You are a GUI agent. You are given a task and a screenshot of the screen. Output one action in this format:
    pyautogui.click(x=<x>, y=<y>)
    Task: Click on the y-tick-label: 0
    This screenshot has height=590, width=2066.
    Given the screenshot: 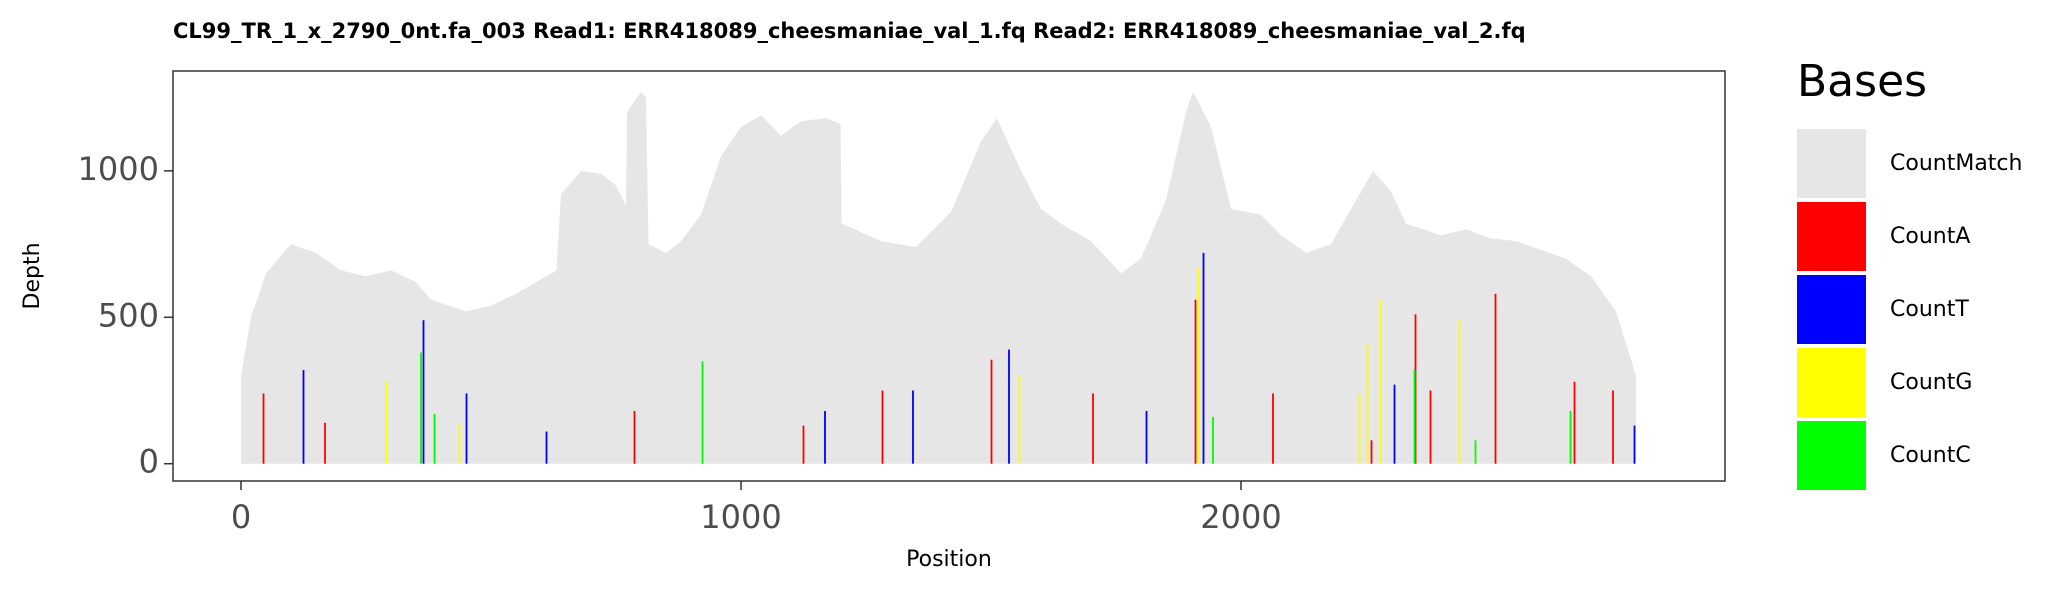 What is the action you would take?
    pyautogui.click(x=149, y=462)
    